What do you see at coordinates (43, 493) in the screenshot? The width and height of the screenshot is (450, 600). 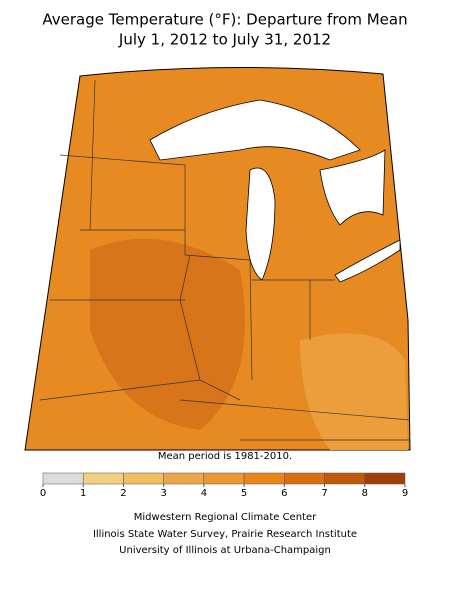 I see `legend-tick-label: 0` at bounding box center [43, 493].